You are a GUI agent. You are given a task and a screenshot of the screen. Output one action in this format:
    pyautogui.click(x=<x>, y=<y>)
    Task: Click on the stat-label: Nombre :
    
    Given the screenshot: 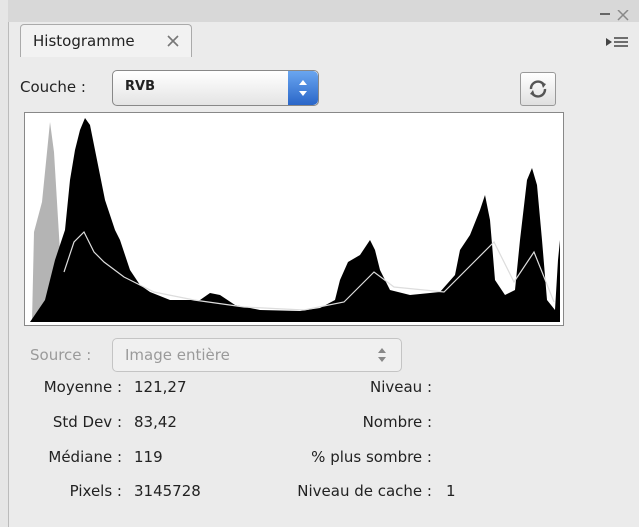 What is the action you would take?
    pyautogui.click(x=397, y=422)
    